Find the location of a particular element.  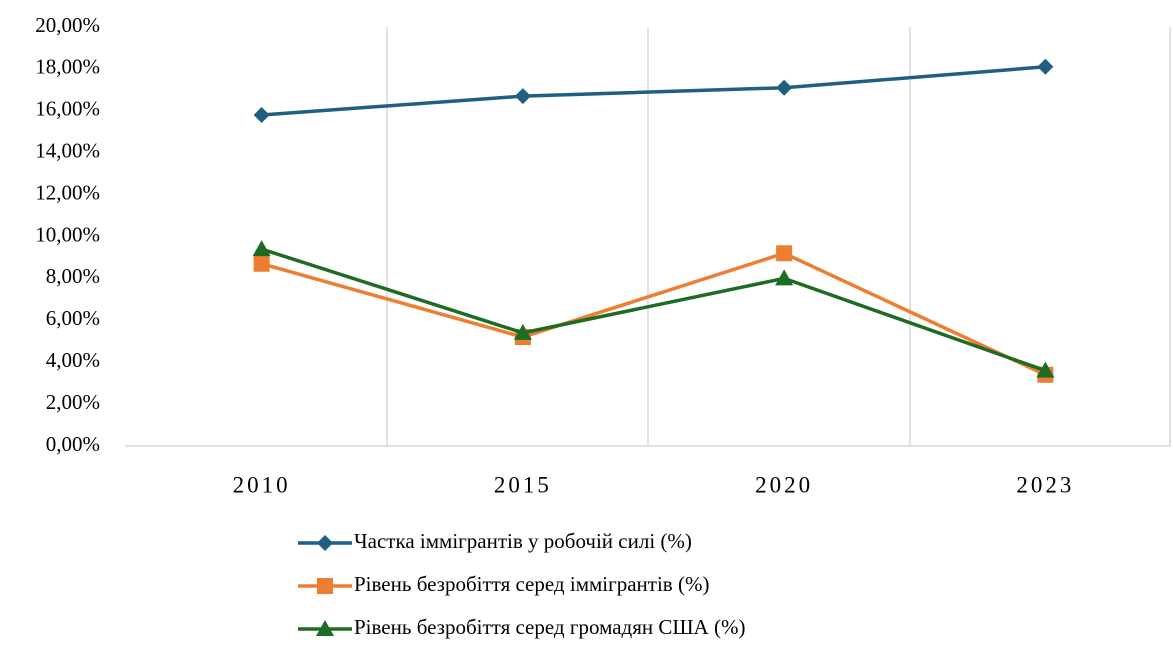

legend-label: Частка іммігрантів у робочій силі (%) is located at coordinates (523, 541).